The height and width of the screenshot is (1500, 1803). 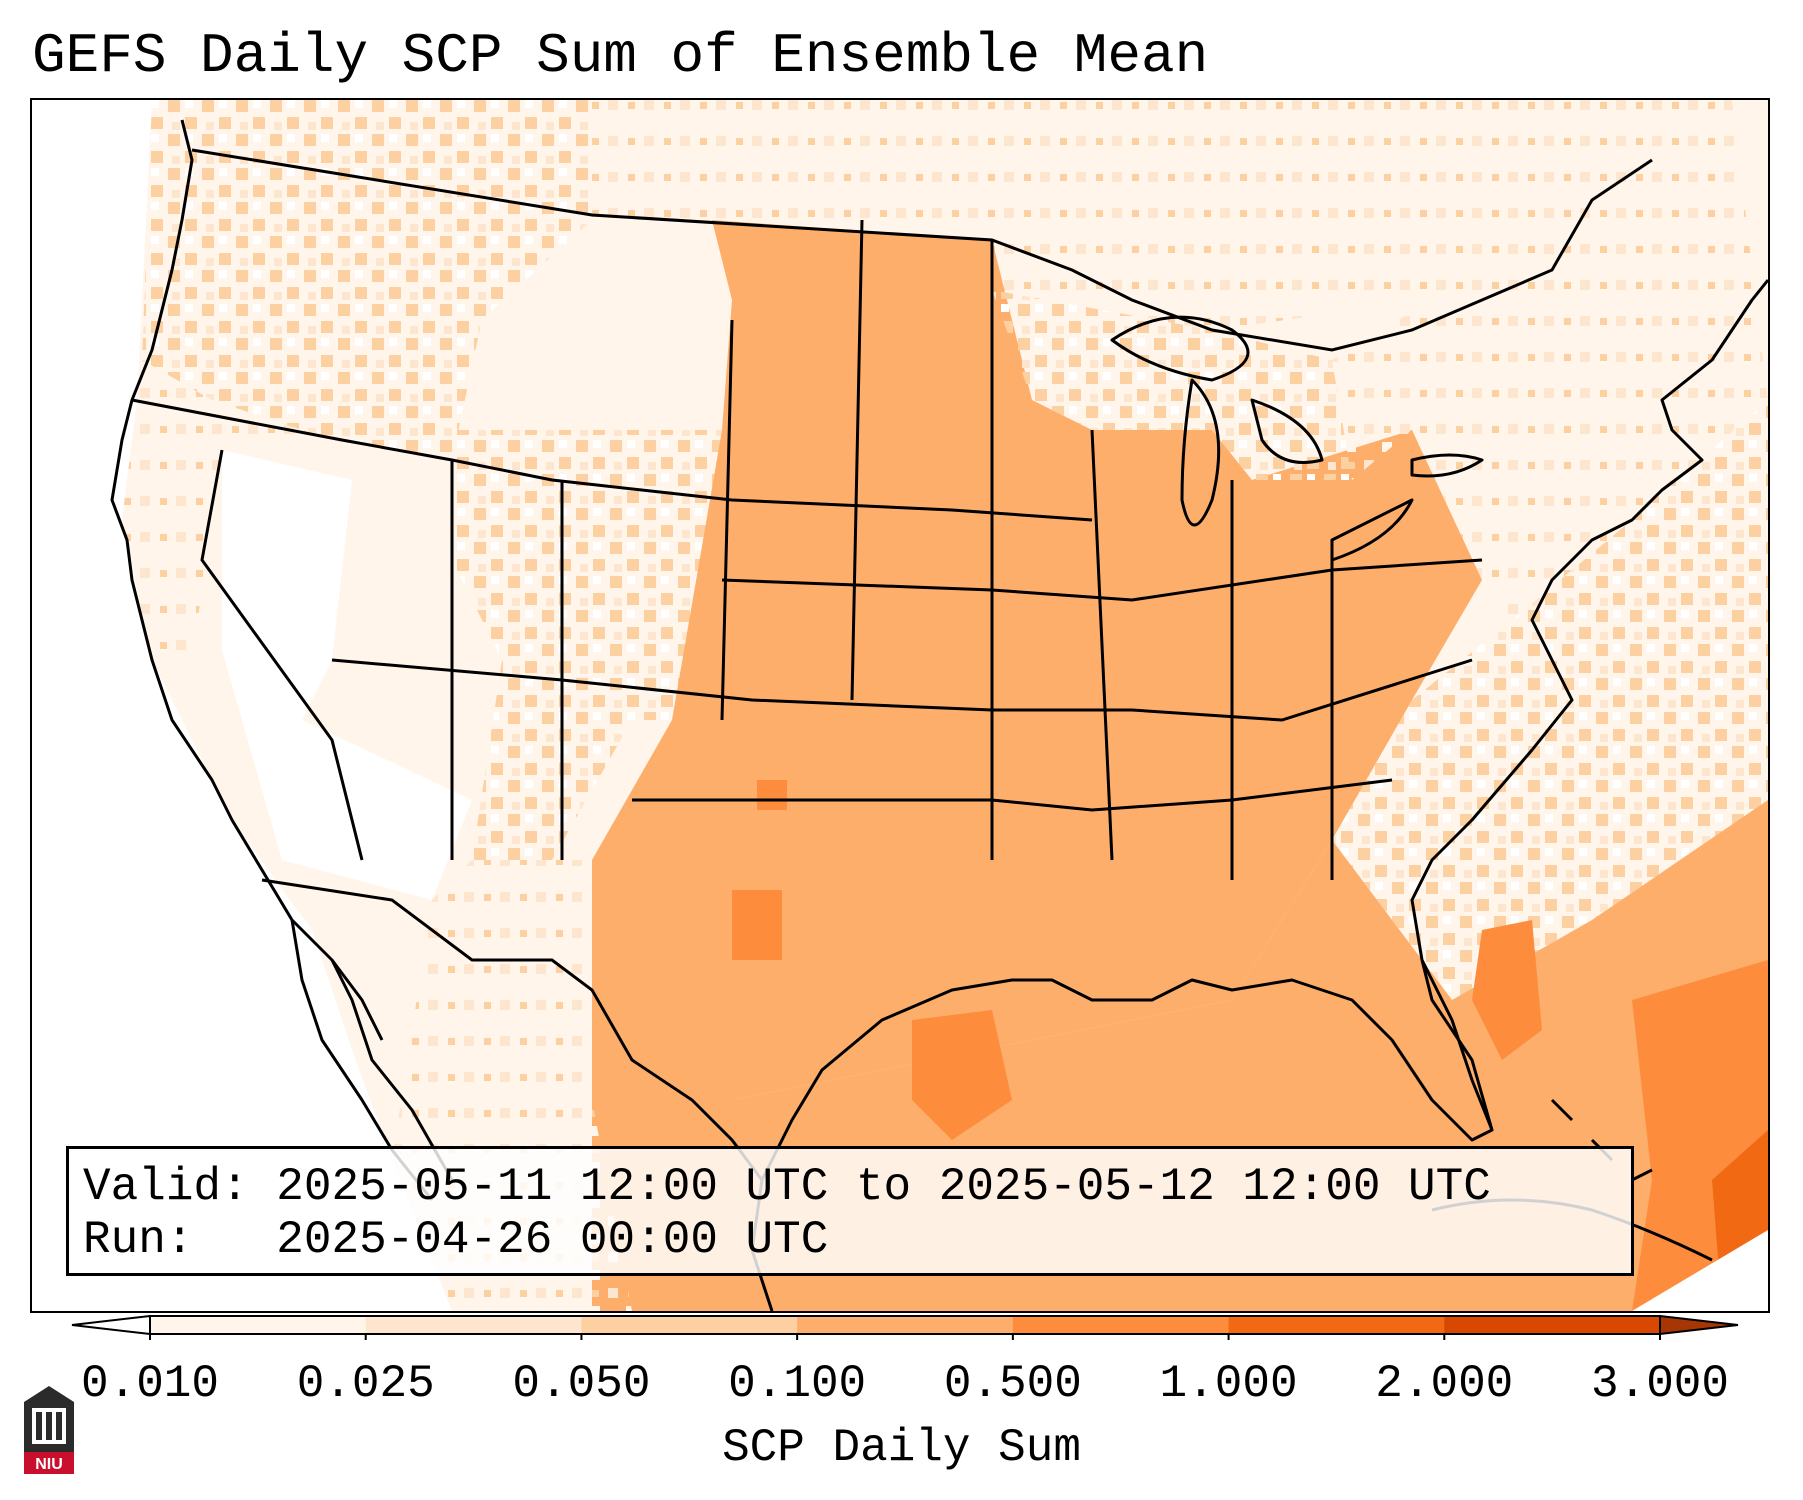 What do you see at coordinates (901, 1386) in the screenshot?
I see `colorbar-tick-labels: 0.010 0.025 0.050 0.100 0.500 1.000 2.000 3.000` at bounding box center [901, 1386].